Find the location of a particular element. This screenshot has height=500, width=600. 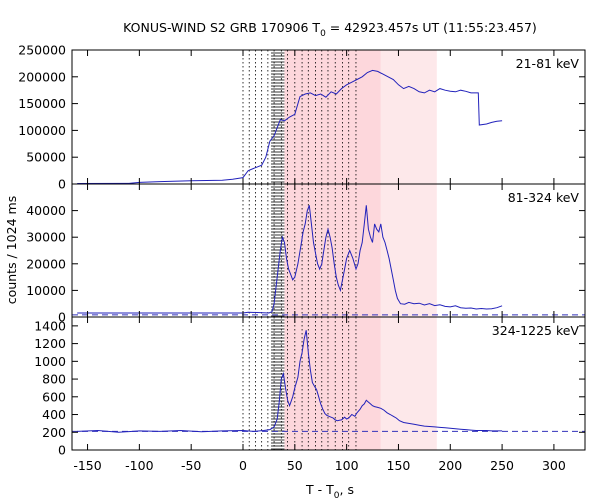

y-tick-label: 30000 is located at coordinates (46, 237).